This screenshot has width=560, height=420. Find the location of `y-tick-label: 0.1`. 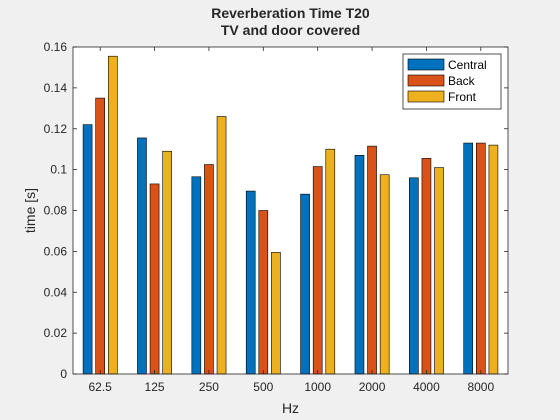

y-tick-label: 0.1 is located at coordinates (58, 170).